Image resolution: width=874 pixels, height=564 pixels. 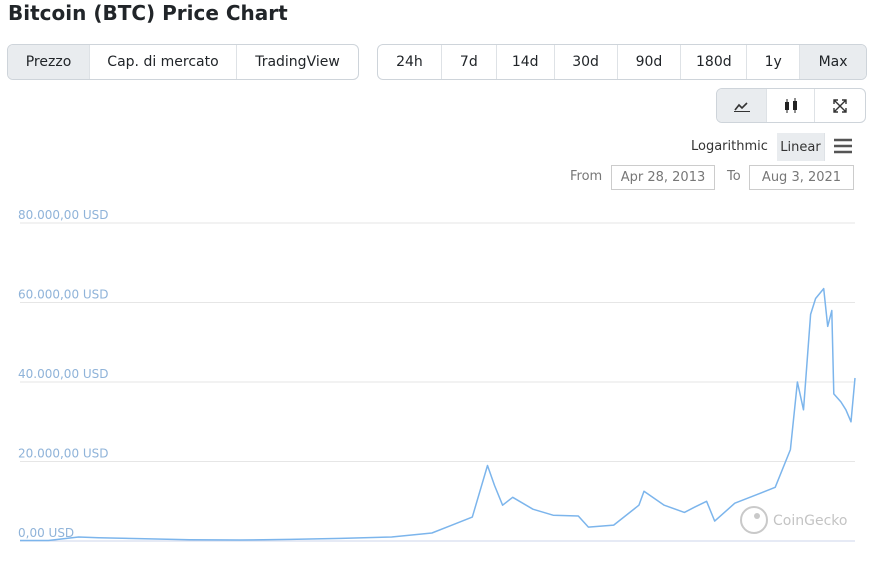 I want to click on line-icon, so click(x=741, y=106).